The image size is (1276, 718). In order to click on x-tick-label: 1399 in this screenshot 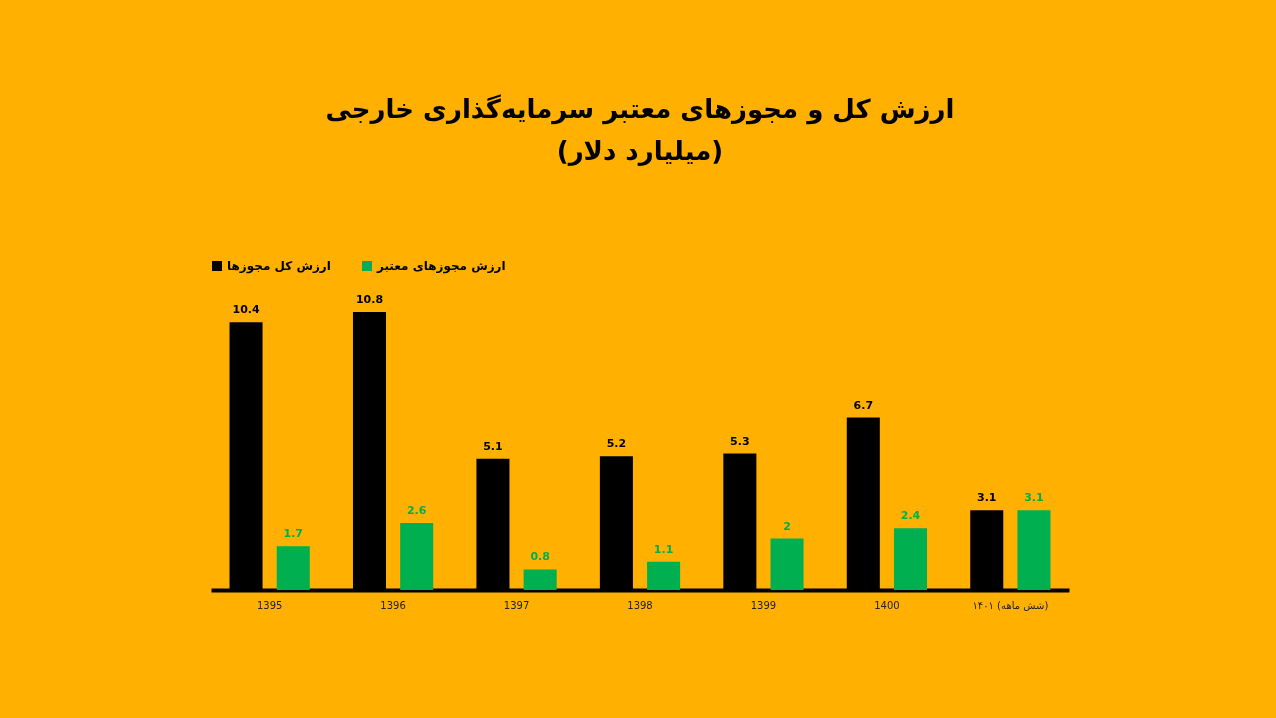, I will do `click(763, 605)`.